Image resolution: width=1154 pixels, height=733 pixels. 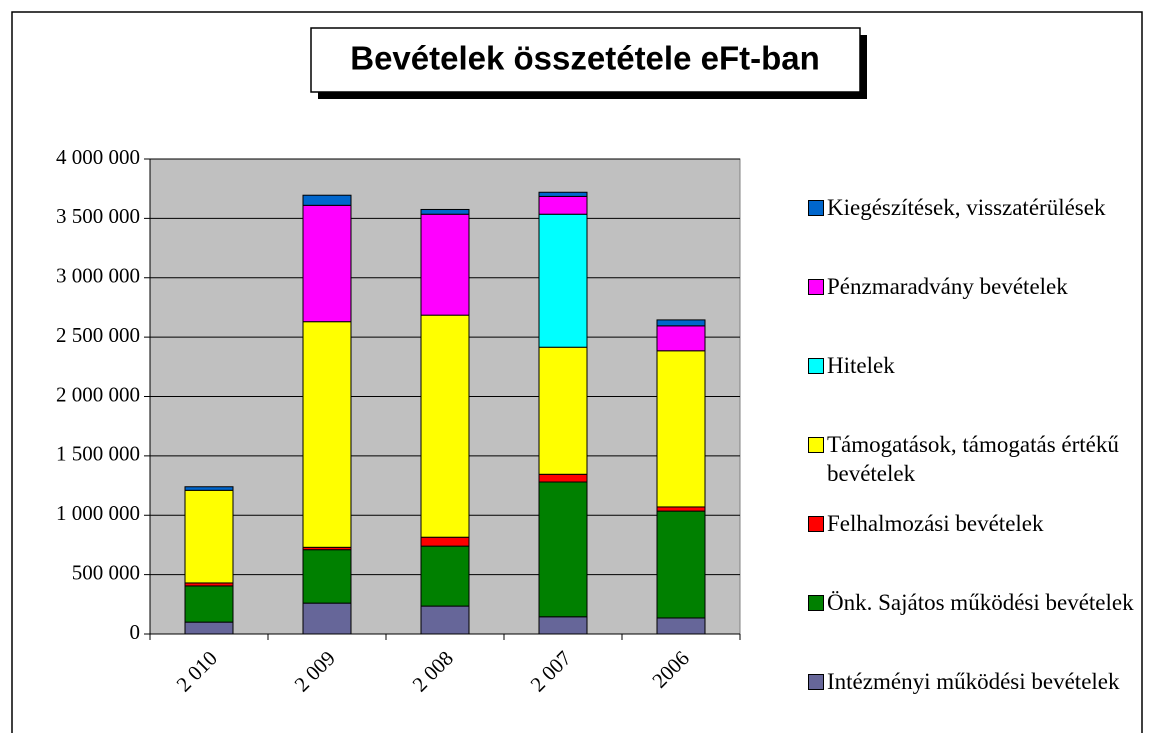 I want to click on x-tick-label: 2 010, so click(x=197, y=671).